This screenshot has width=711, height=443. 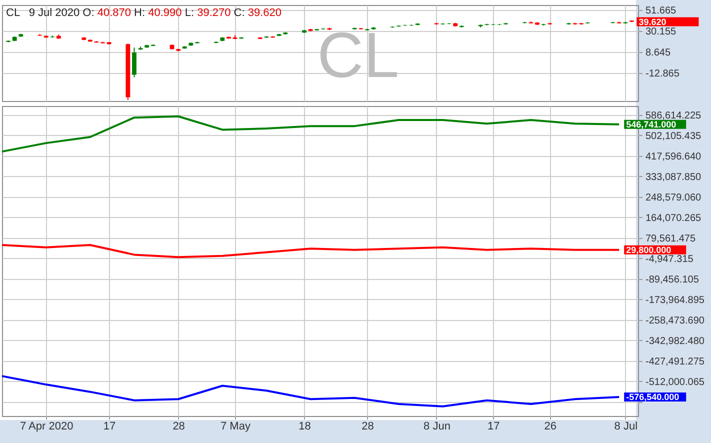 What do you see at coordinates (304, 426) in the screenshot?
I see `x-tick-label: 18` at bounding box center [304, 426].